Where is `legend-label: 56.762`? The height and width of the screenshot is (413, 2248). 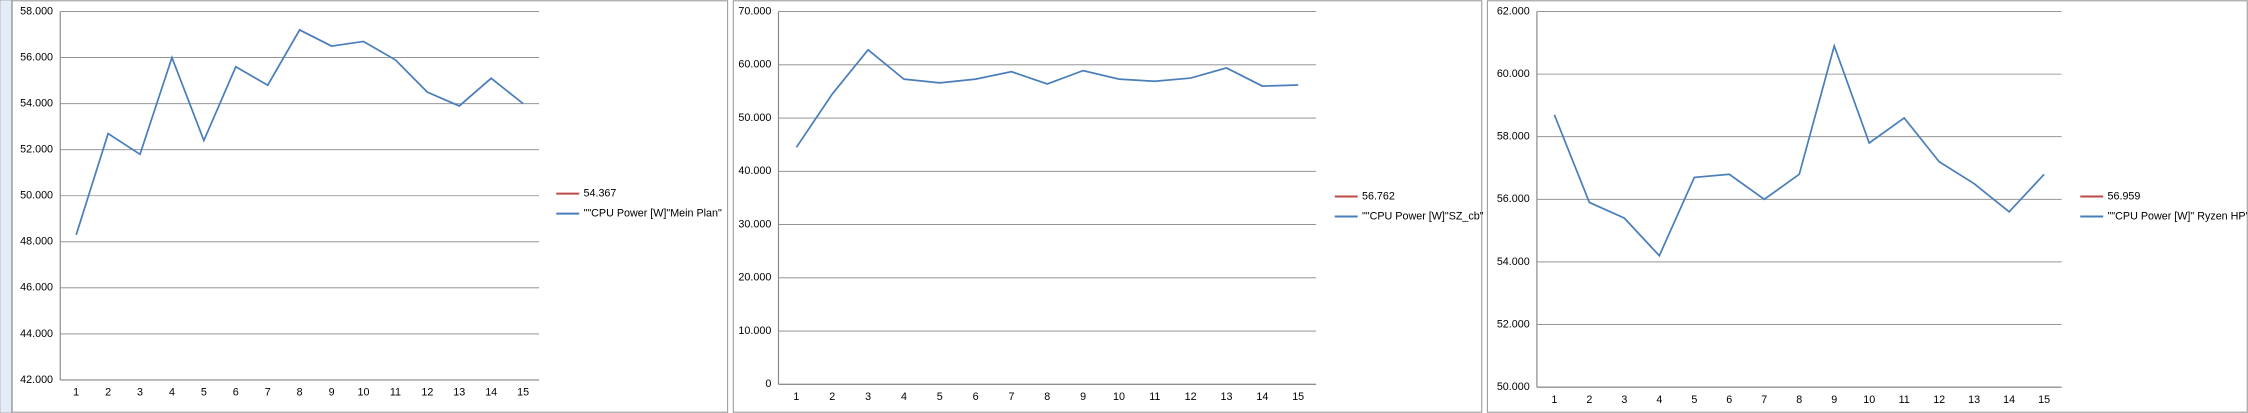
legend-label: 56.762 is located at coordinates (1378, 196).